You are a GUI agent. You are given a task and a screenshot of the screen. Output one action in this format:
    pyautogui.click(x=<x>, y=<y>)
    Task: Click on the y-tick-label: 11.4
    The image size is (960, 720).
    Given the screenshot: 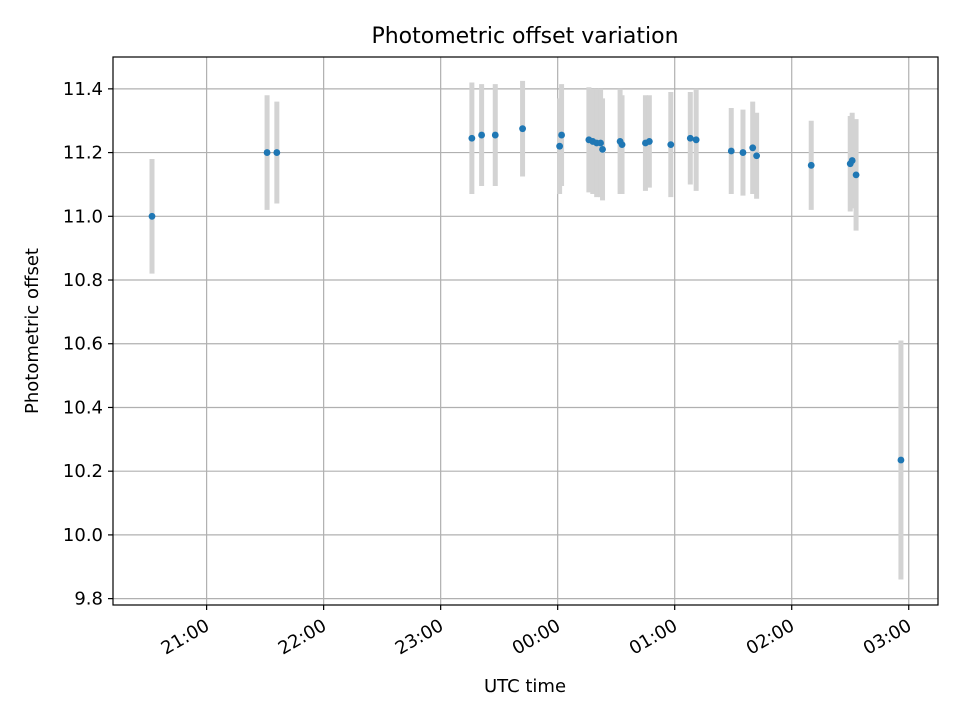 What is the action you would take?
    pyautogui.click(x=83, y=89)
    